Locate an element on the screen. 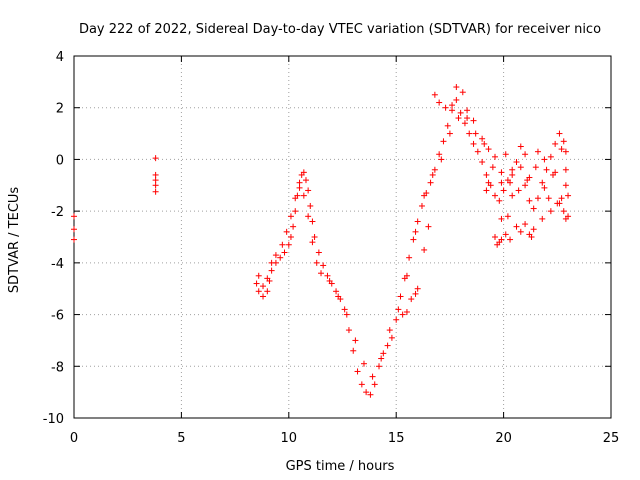 This screenshot has width=640, height=480. y-tick-label: -10 is located at coordinates (53, 419).